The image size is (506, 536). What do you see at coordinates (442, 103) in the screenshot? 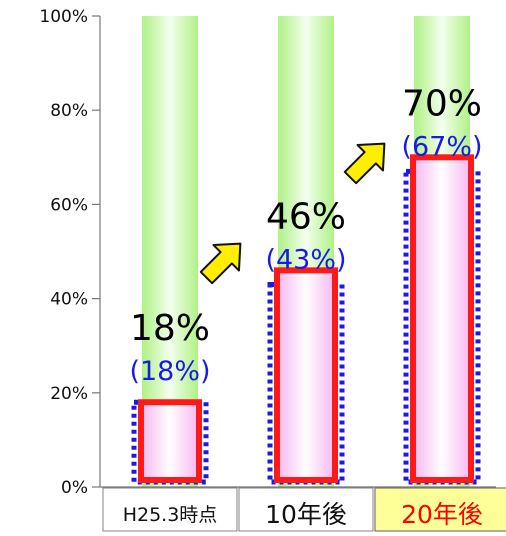
I see `value-label-main-3: 70%` at bounding box center [442, 103].